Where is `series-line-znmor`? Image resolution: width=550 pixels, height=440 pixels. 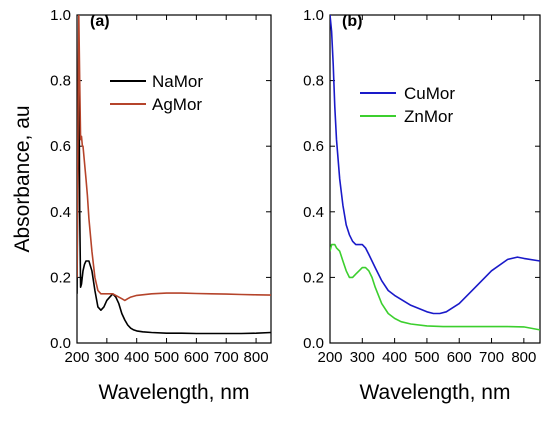 series-line-znmor is located at coordinates (435, 287).